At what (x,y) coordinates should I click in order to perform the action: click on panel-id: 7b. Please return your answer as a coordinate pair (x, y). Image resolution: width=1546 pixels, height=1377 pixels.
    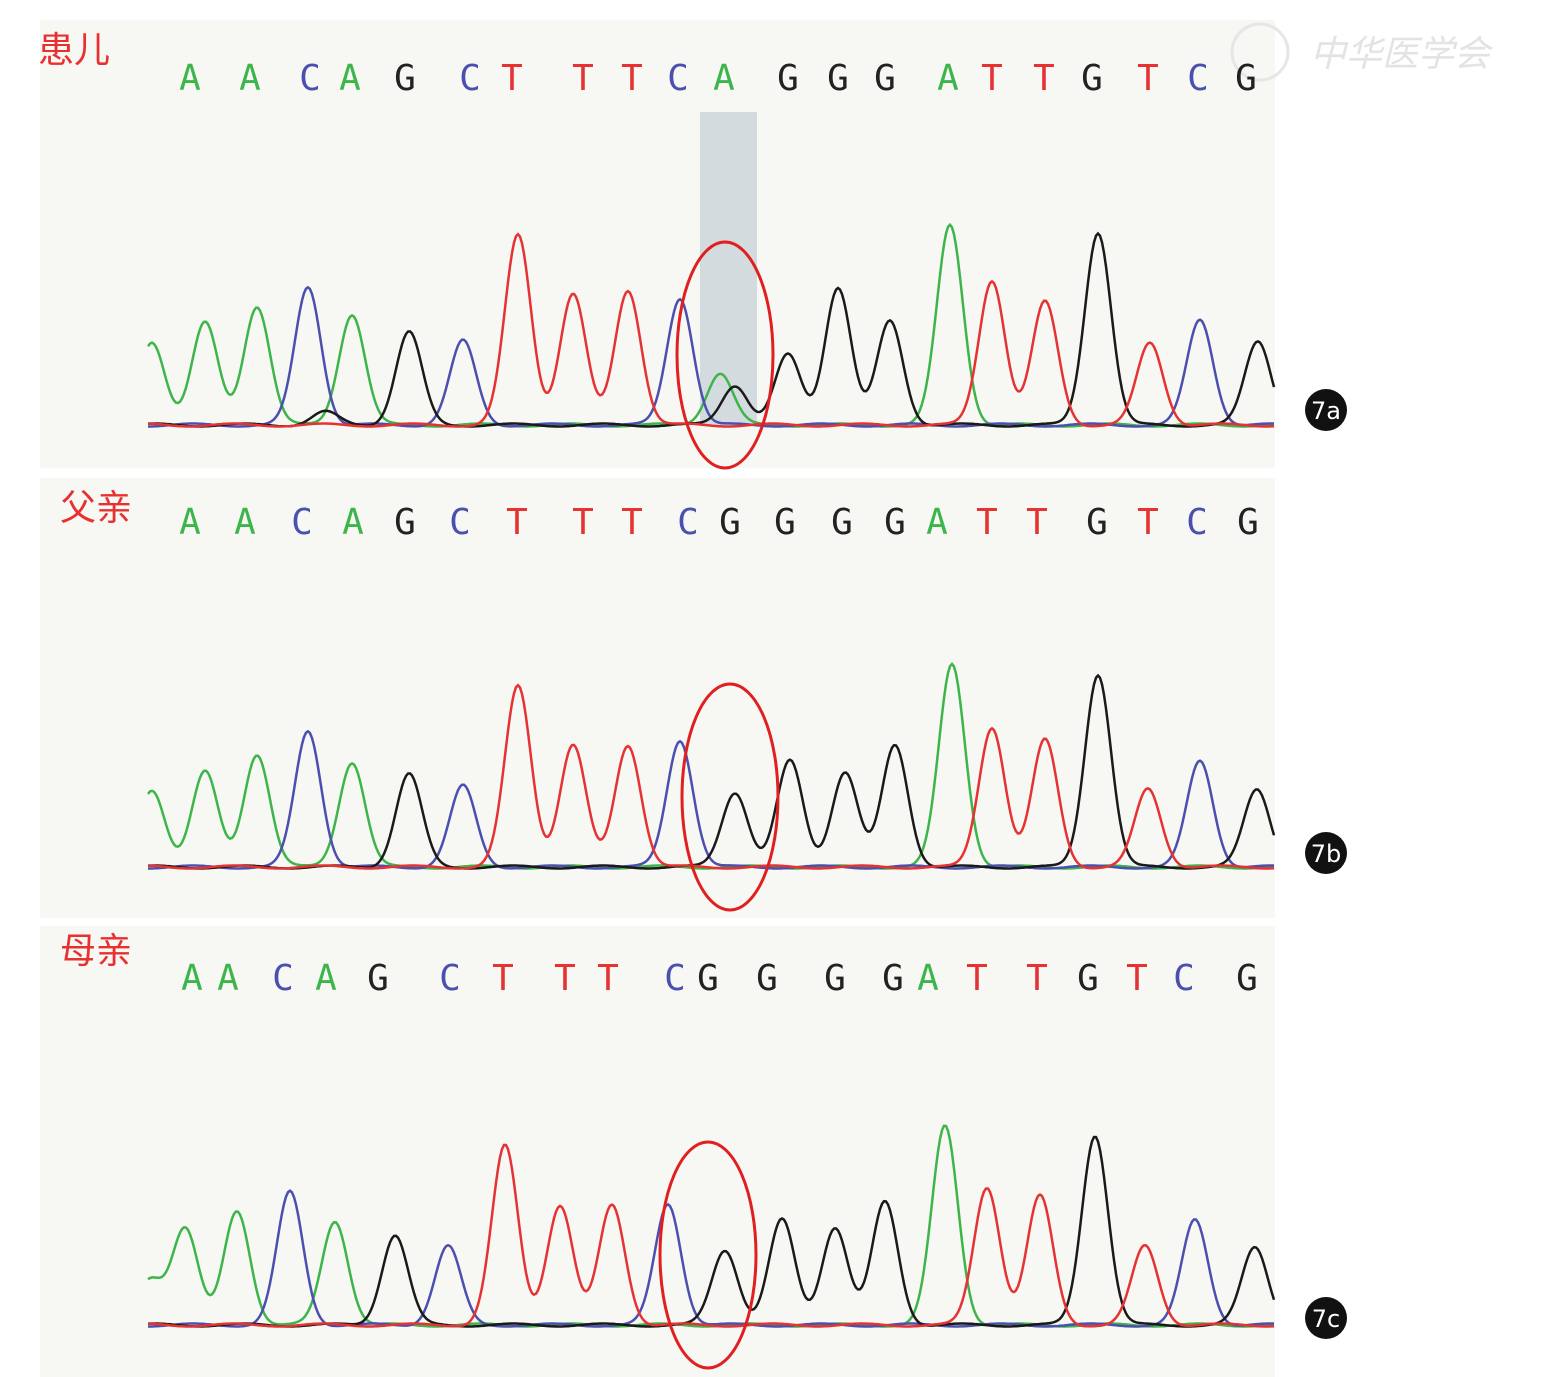
    Looking at the image, I should click on (1326, 854).